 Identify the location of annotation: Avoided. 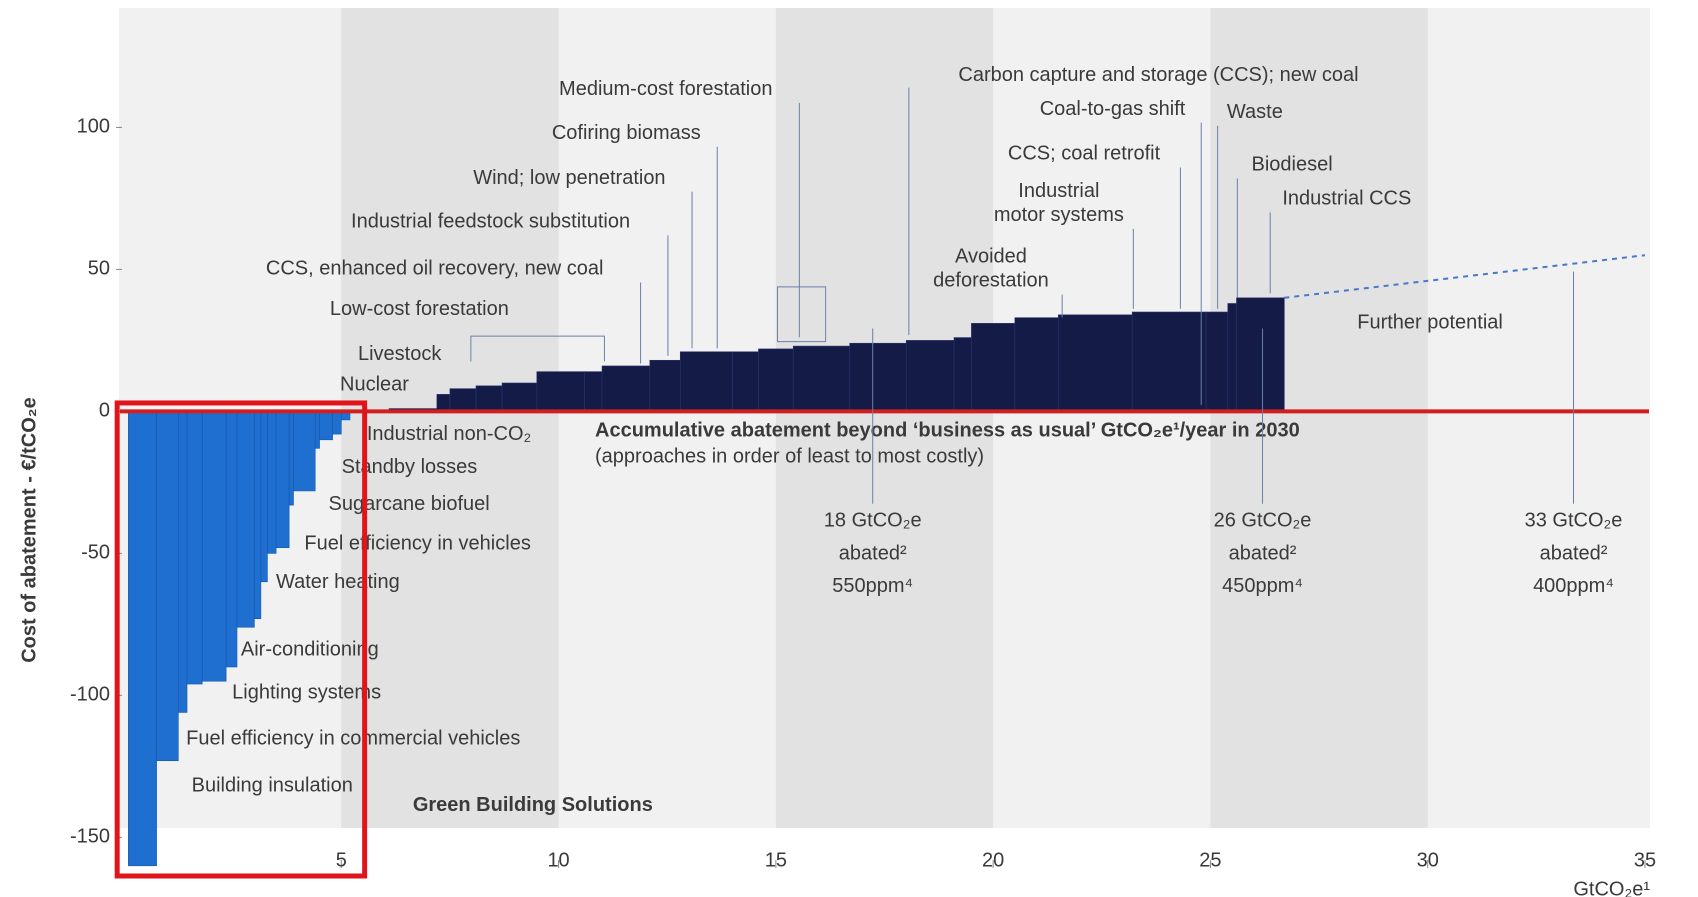
(991, 257).